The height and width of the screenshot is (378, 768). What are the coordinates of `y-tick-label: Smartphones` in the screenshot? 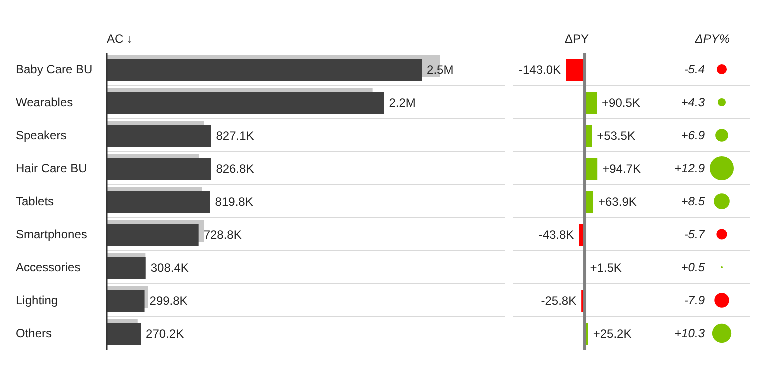 It's located at (52, 235).